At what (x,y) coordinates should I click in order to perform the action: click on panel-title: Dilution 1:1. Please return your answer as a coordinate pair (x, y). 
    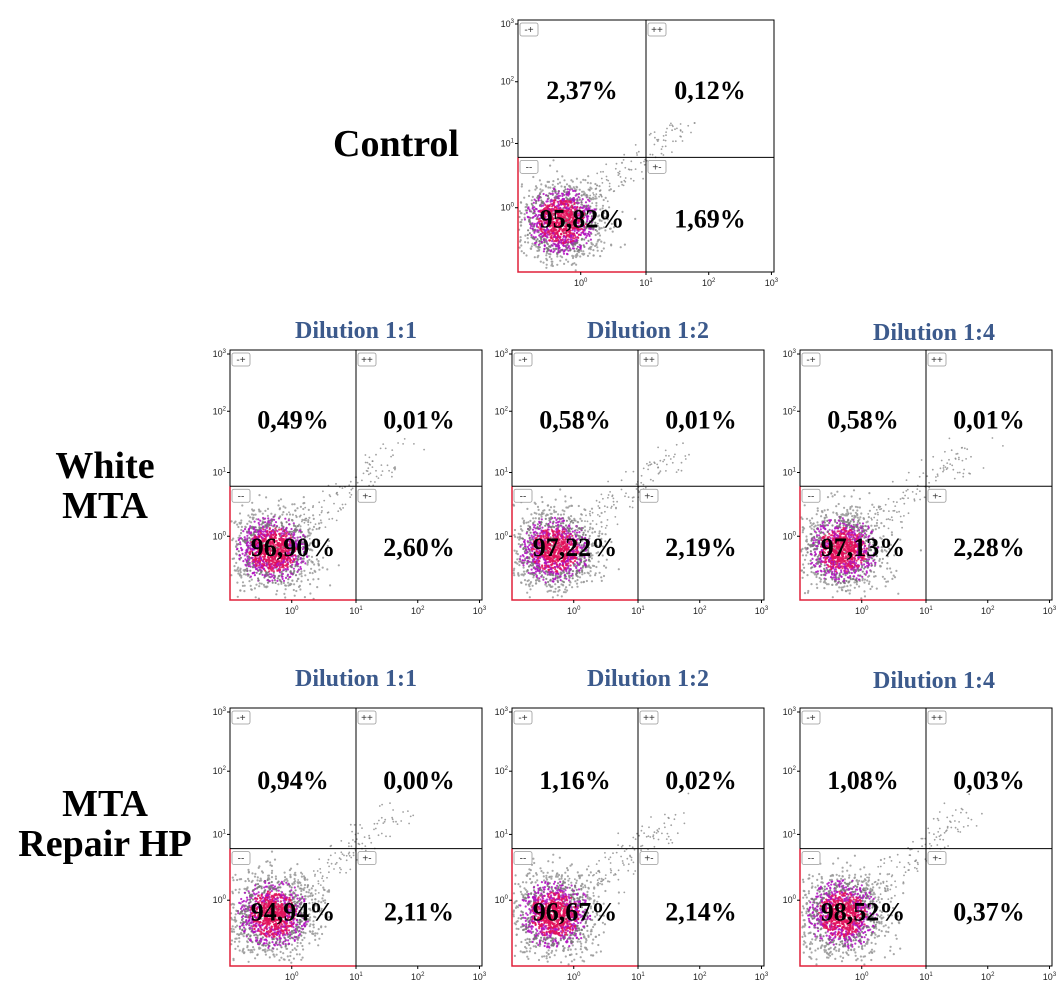
    Looking at the image, I should click on (356, 679).